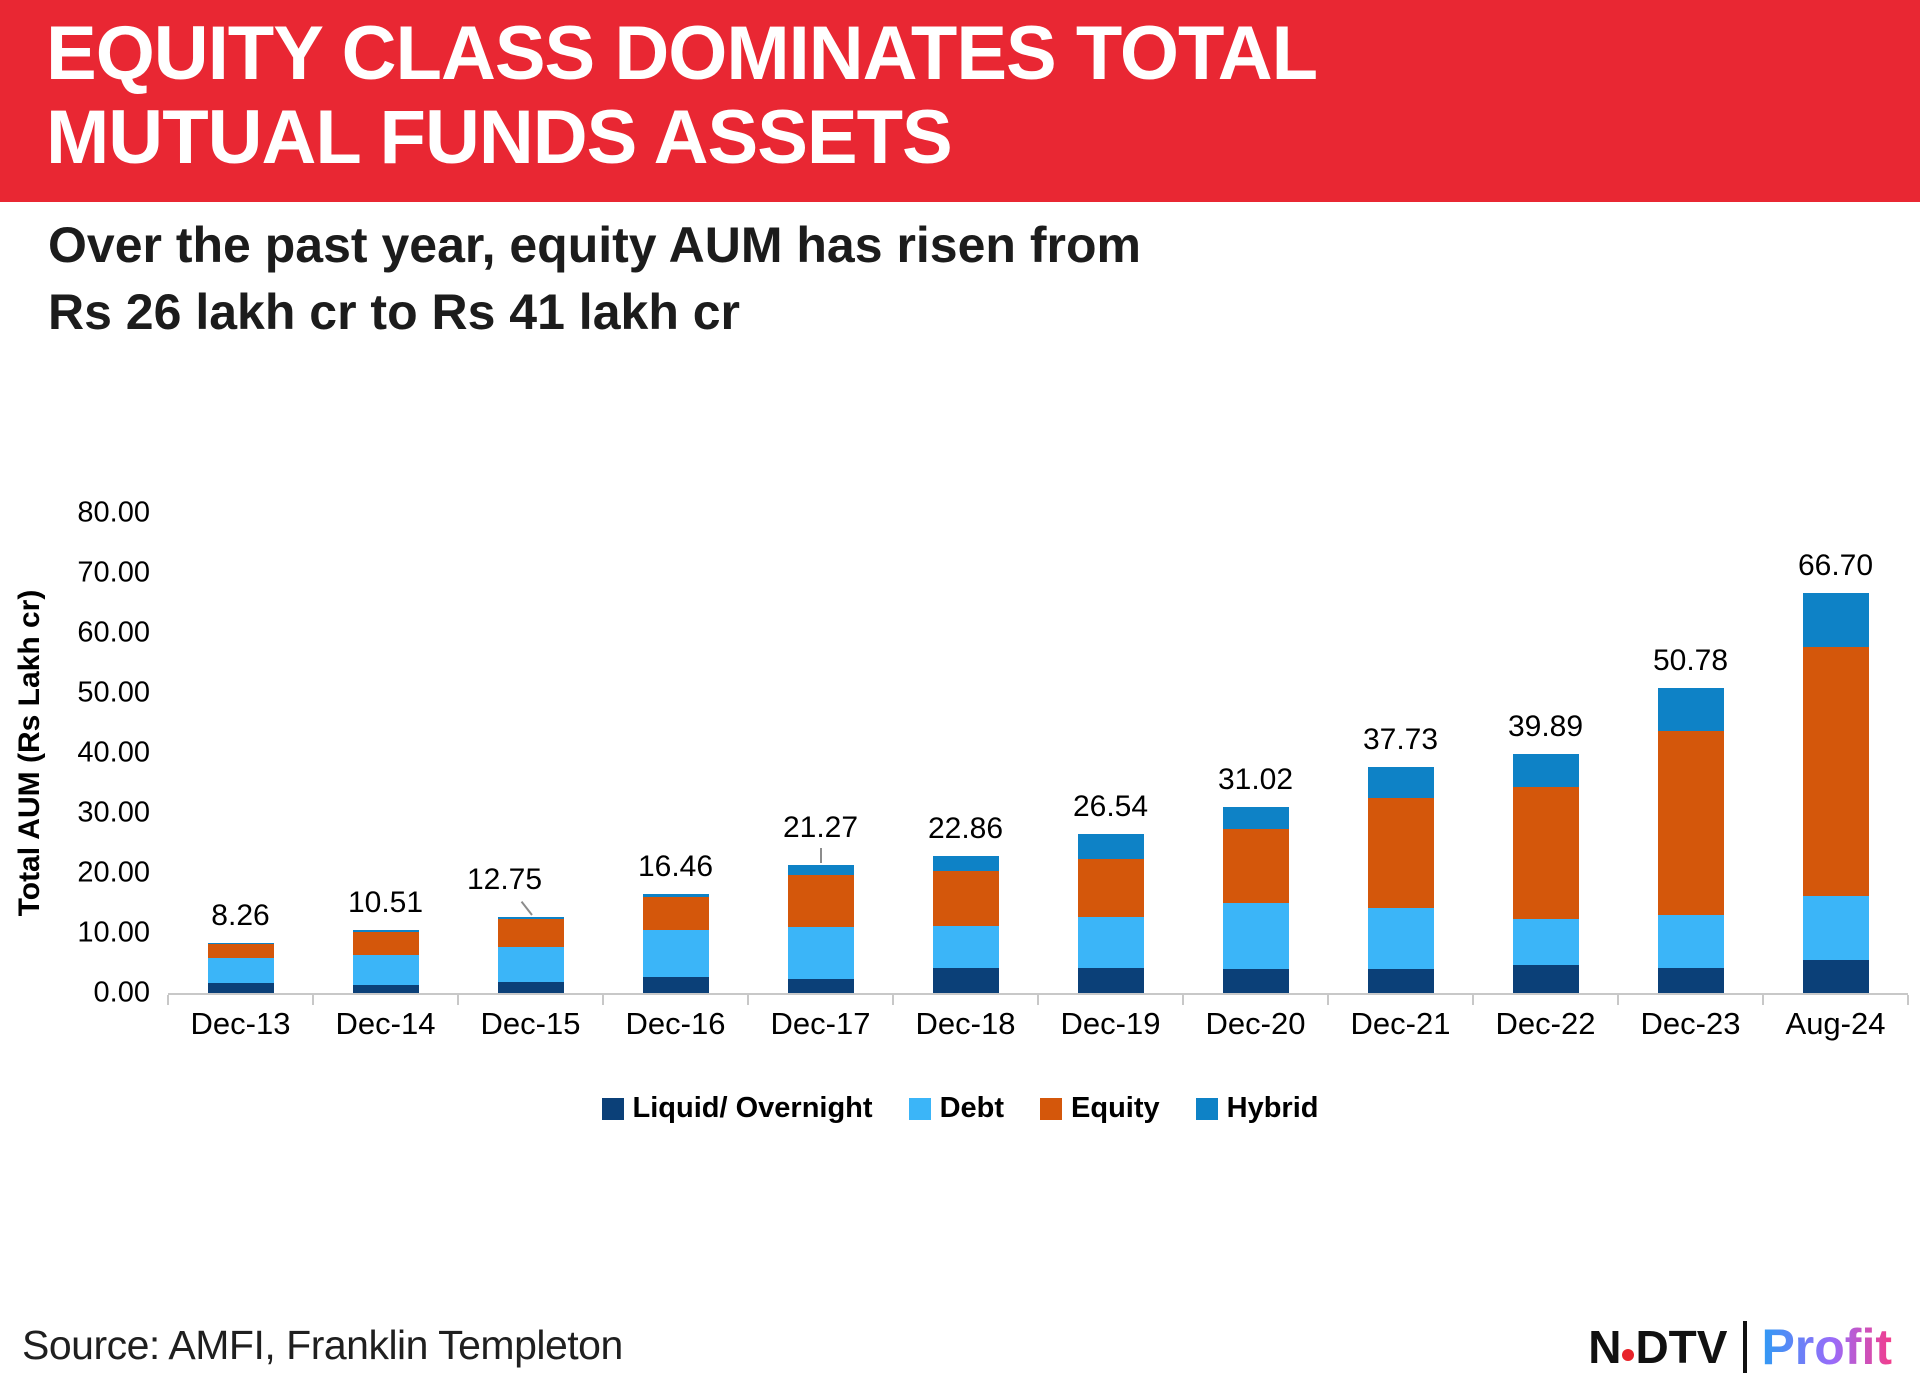  What do you see at coordinates (113, 692) in the screenshot?
I see `y-tick-label: 50.00` at bounding box center [113, 692].